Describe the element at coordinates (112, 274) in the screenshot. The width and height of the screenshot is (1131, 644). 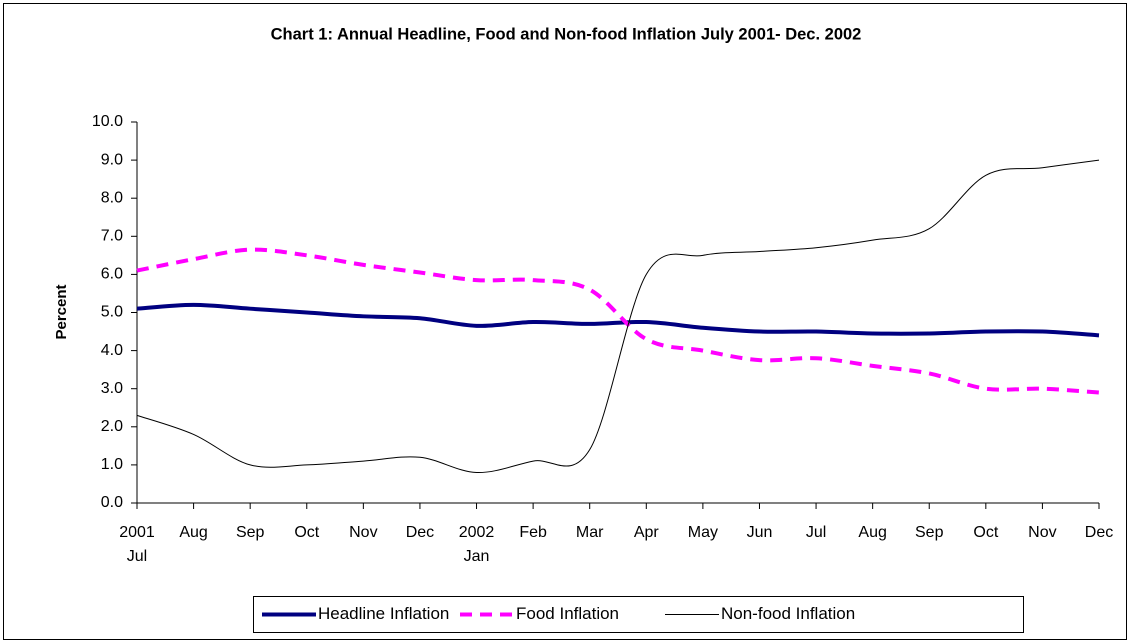
I see `y-tick-label: 6.0` at that location.